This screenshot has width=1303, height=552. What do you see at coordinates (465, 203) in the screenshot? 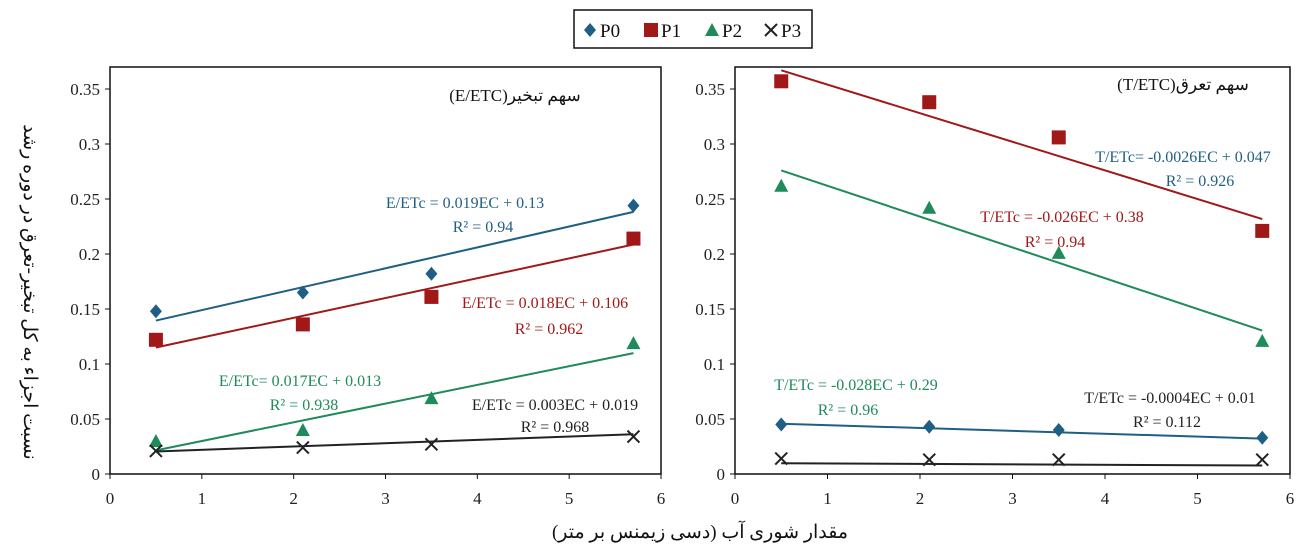
I see `trend-equation-p0: E/ETc = 0.019EC + 0.13` at bounding box center [465, 203].